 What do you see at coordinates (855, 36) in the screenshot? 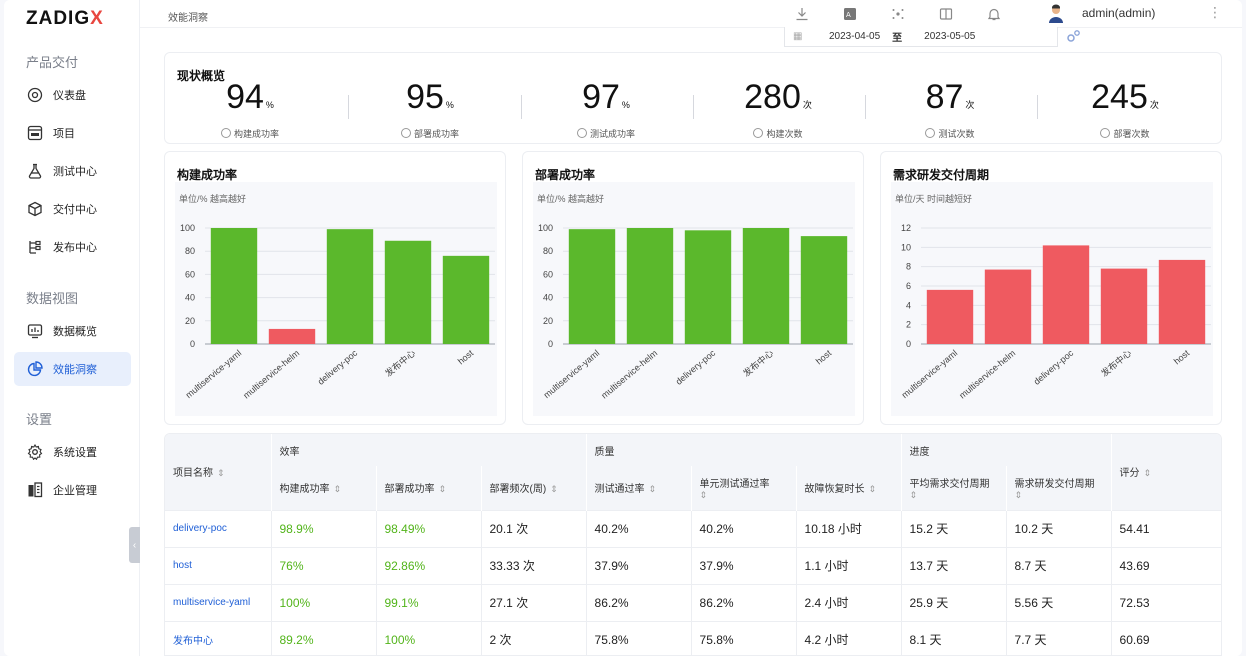
I see `start-date: 2023-04-05` at bounding box center [855, 36].